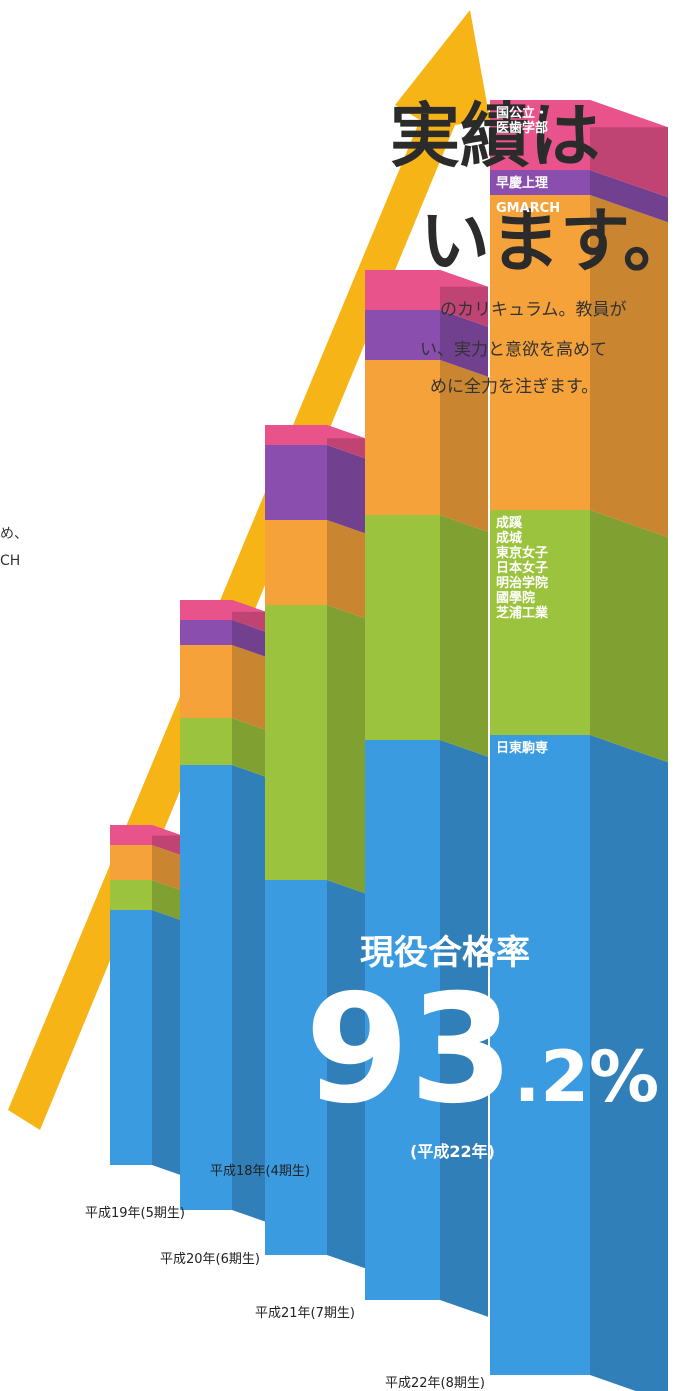  I want to click on highlight-value: 93.2%, so click(482, 1063).